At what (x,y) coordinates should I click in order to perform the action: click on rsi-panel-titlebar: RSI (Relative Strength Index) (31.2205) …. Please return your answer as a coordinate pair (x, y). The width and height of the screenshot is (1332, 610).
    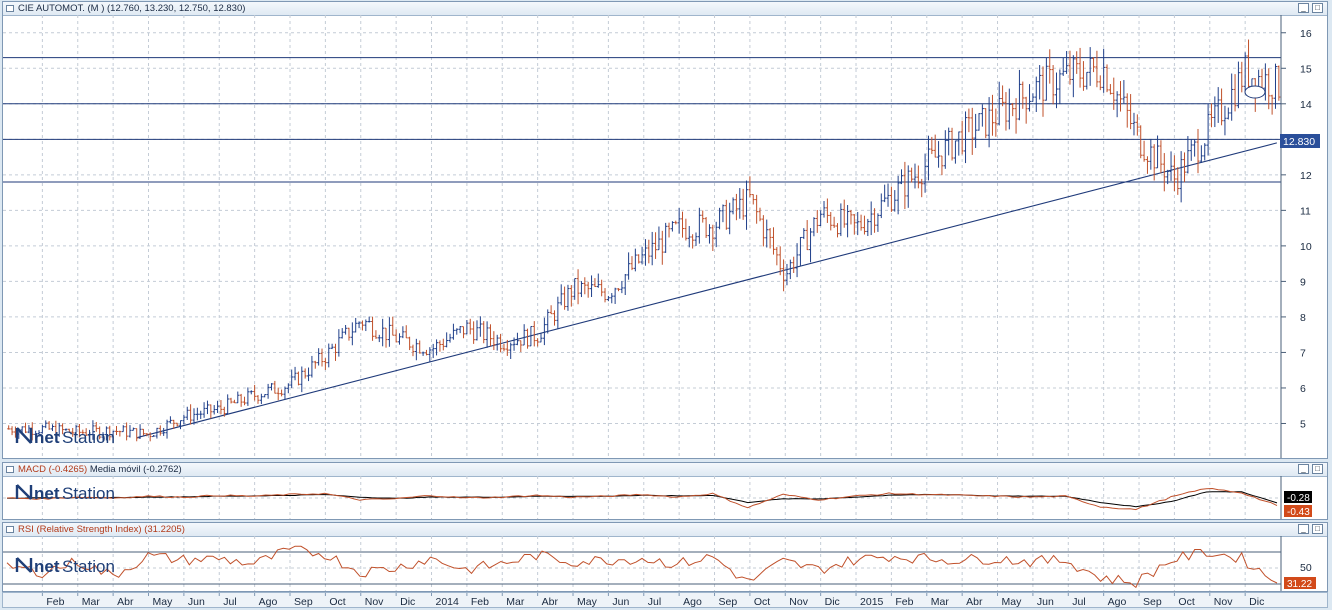
    Looking at the image, I should click on (665, 530).